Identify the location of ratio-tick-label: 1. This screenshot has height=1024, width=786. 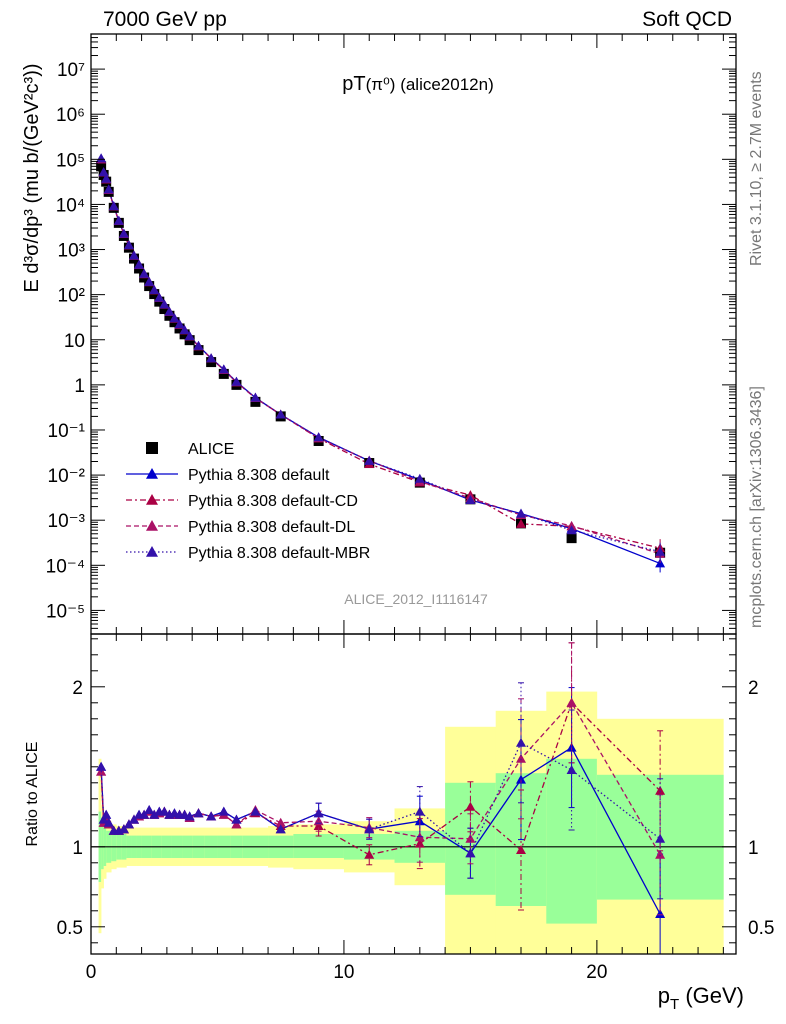
(77, 848).